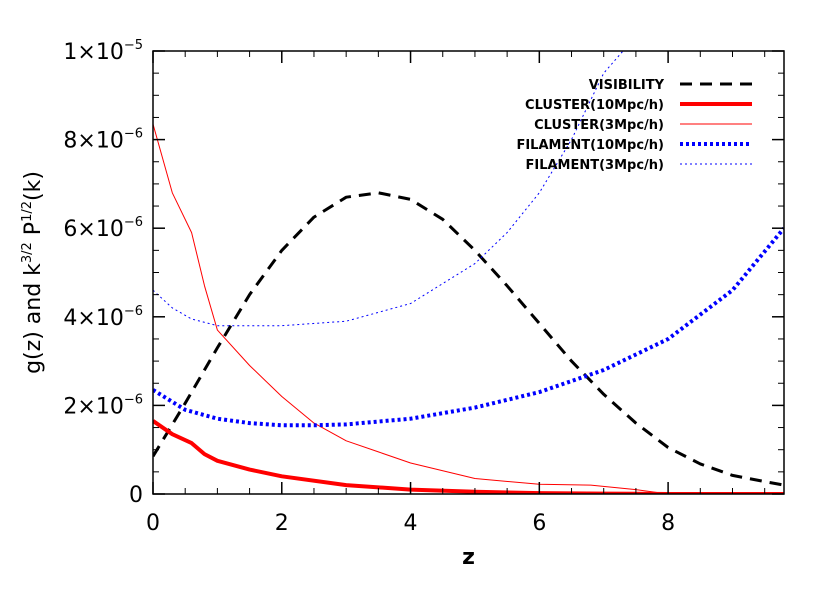  I want to click on legend-label-2: CLUSTER(3Mpc/h), so click(599, 125).